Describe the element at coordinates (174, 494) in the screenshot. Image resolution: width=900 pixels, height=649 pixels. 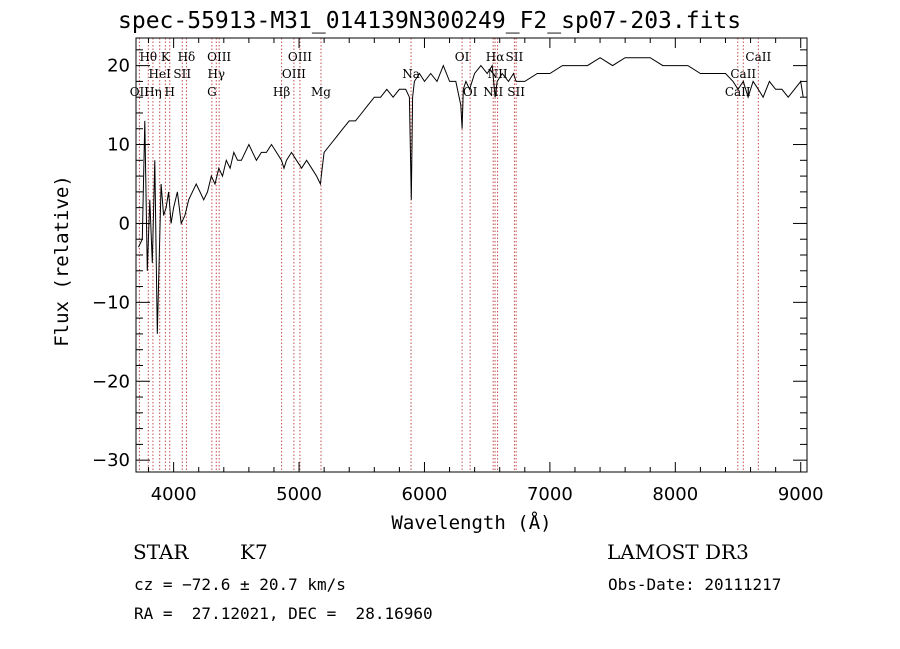
I see `x-tick-label: 4000` at that location.